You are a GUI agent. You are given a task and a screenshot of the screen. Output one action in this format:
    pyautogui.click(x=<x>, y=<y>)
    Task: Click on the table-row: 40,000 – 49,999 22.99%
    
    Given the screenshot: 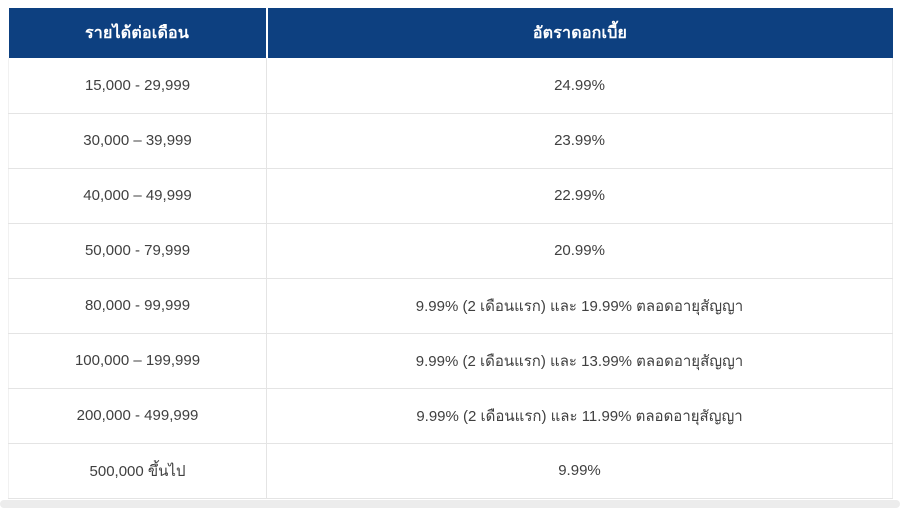 What is the action you would take?
    pyautogui.click(x=450, y=196)
    